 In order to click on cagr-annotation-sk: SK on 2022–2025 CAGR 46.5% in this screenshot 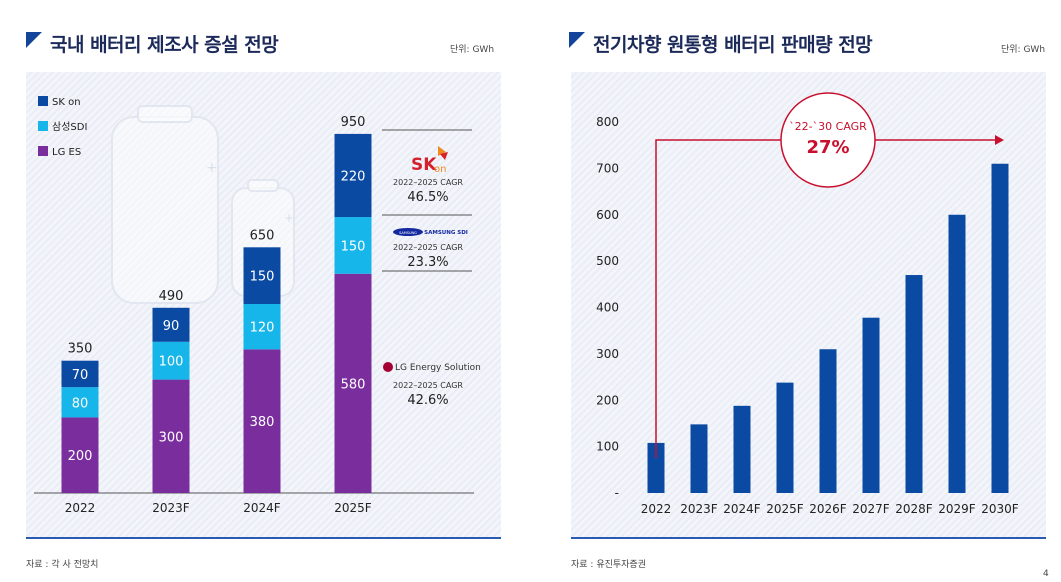, I will do `click(427, 172)`.